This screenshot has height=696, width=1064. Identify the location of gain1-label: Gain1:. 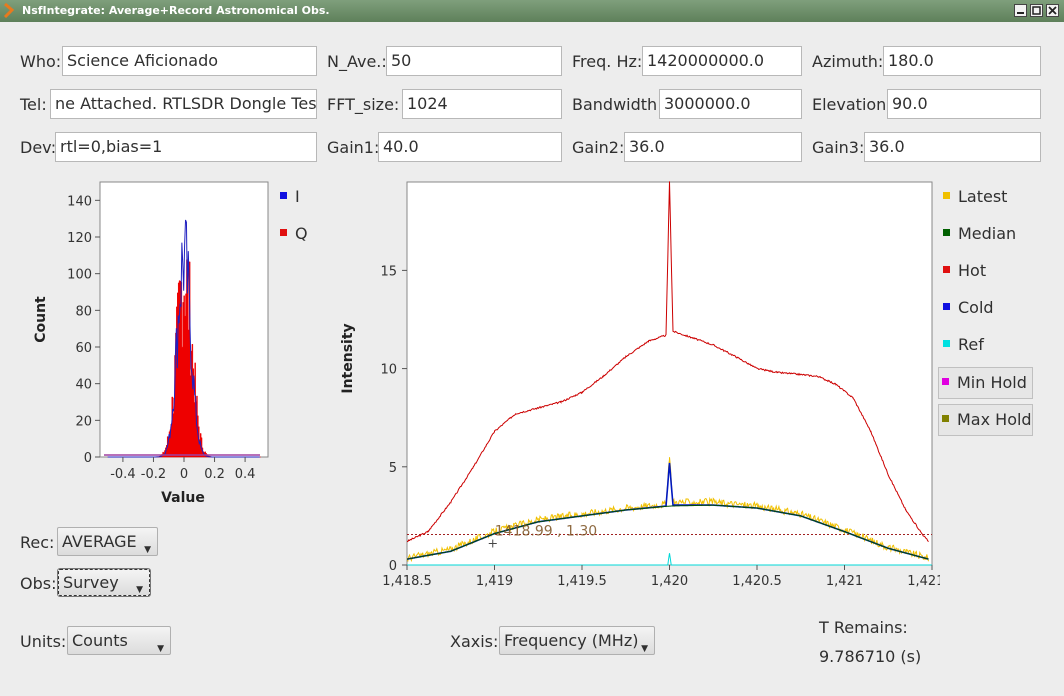
(353, 147).